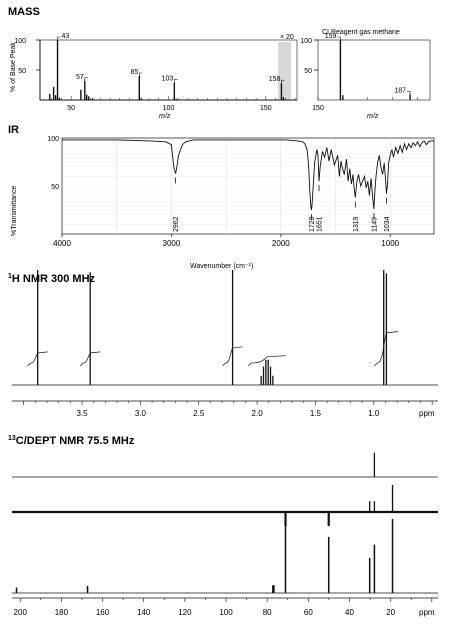 The image size is (459, 635). I want to click on ir-xtick-label: 4000, so click(62, 243).